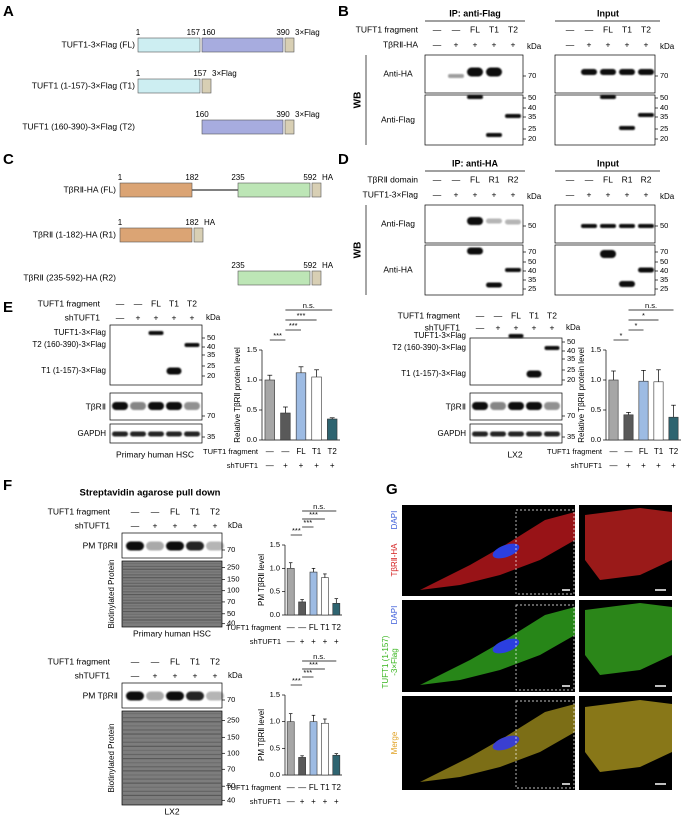  I want to click on antibody: Anti-Flag, so click(398, 119).